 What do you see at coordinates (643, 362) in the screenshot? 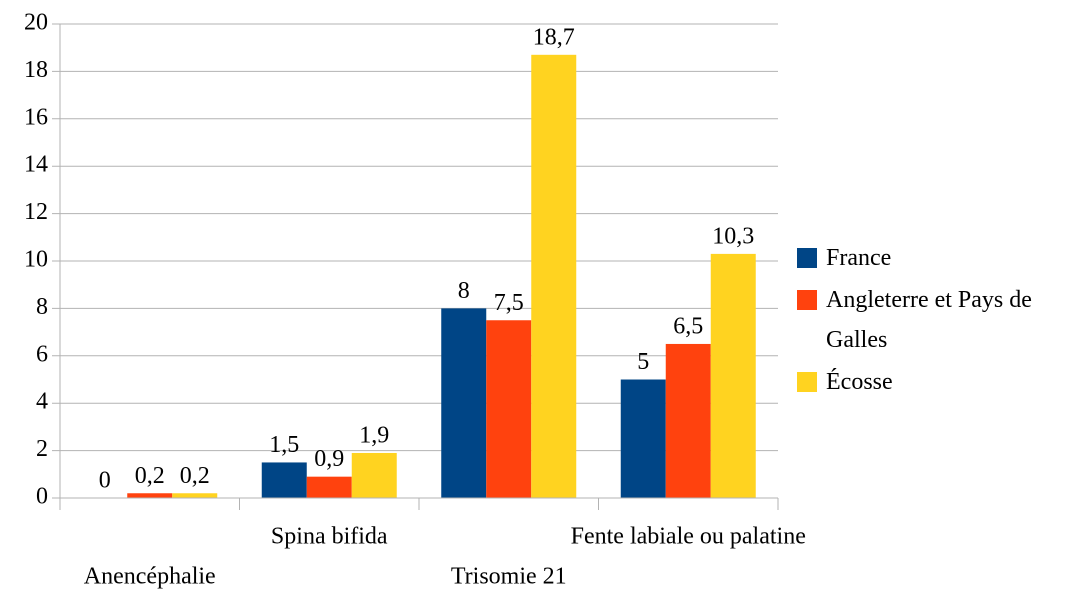
I see `value-label: 5` at bounding box center [643, 362].